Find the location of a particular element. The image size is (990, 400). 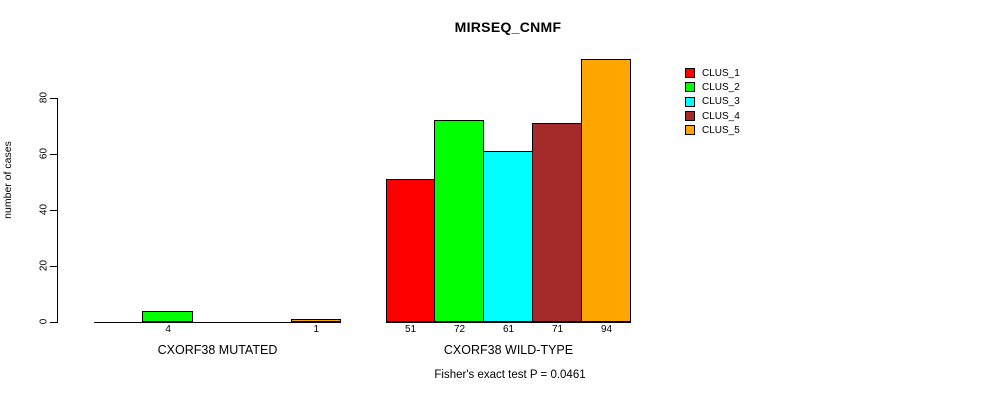

legend-item: CLUS_1 is located at coordinates (712, 73).